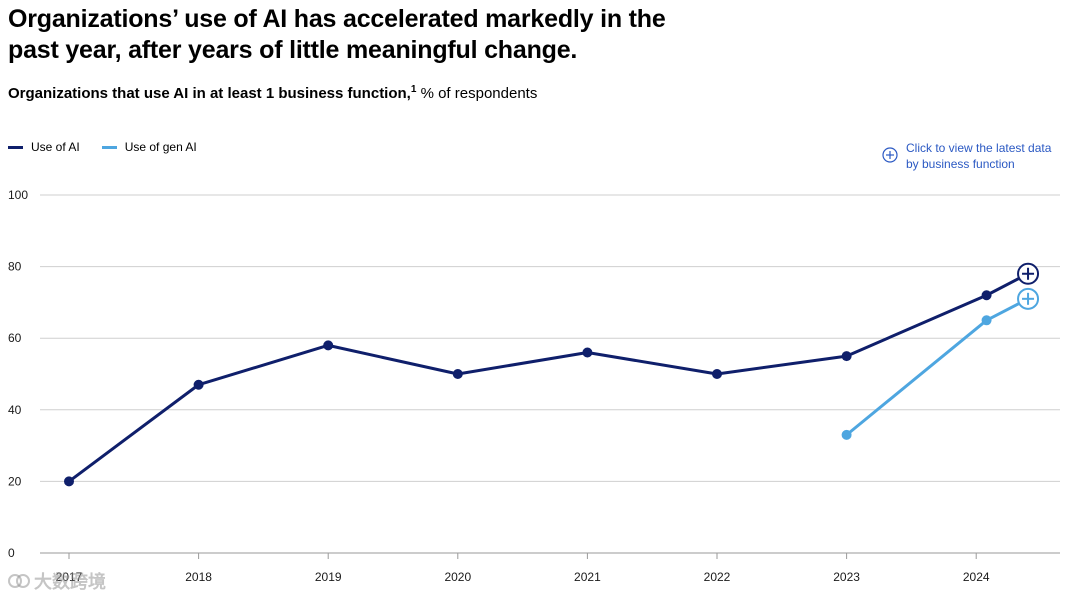  I want to click on x-tick-label-2017: 2017, so click(69, 577).